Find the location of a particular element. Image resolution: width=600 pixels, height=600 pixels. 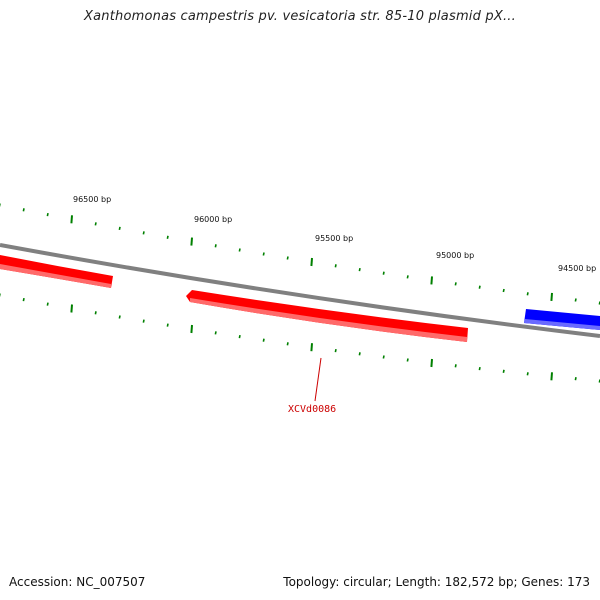

tick-label-95500: 95500 bp is located at coordinates (334, 238).